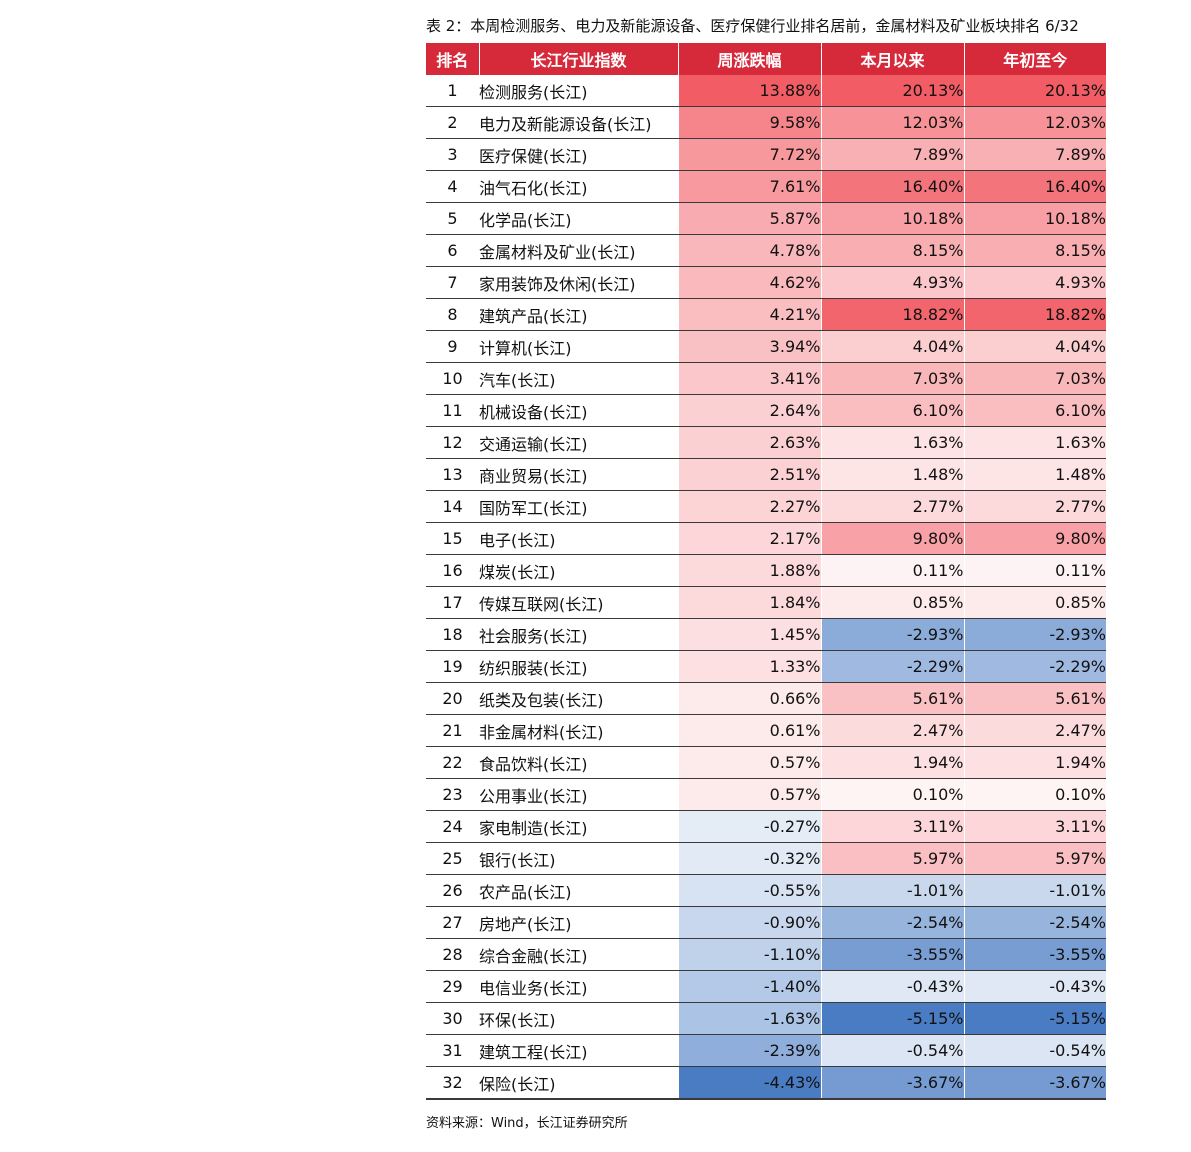  I want to click on table-row: 31 建筑工程(长江) -2.39% -0.54% -0.54%, so click(766, 1050).